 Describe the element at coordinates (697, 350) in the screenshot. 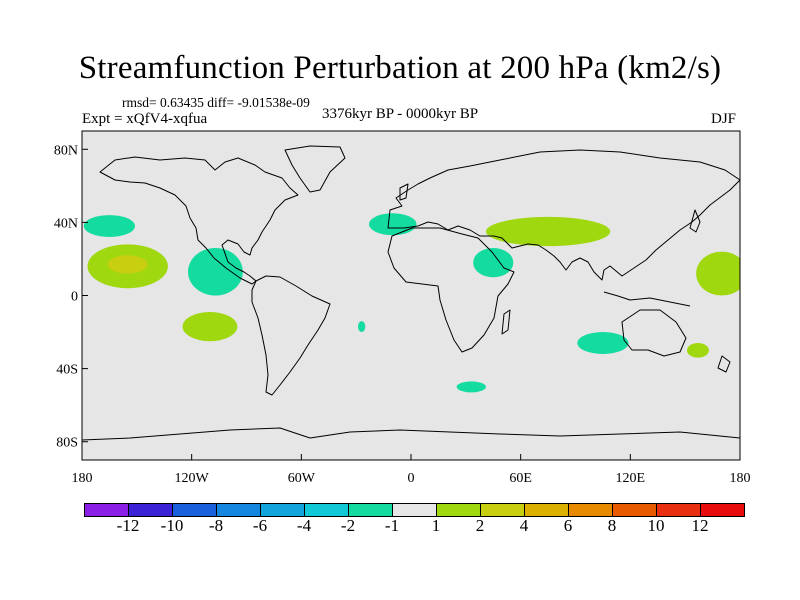

I see `south-australia-anomaly` at that location.